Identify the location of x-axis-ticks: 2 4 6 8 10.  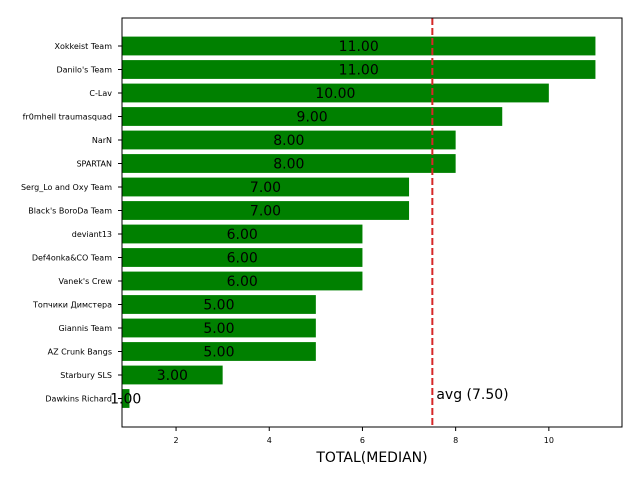
(364, 436).